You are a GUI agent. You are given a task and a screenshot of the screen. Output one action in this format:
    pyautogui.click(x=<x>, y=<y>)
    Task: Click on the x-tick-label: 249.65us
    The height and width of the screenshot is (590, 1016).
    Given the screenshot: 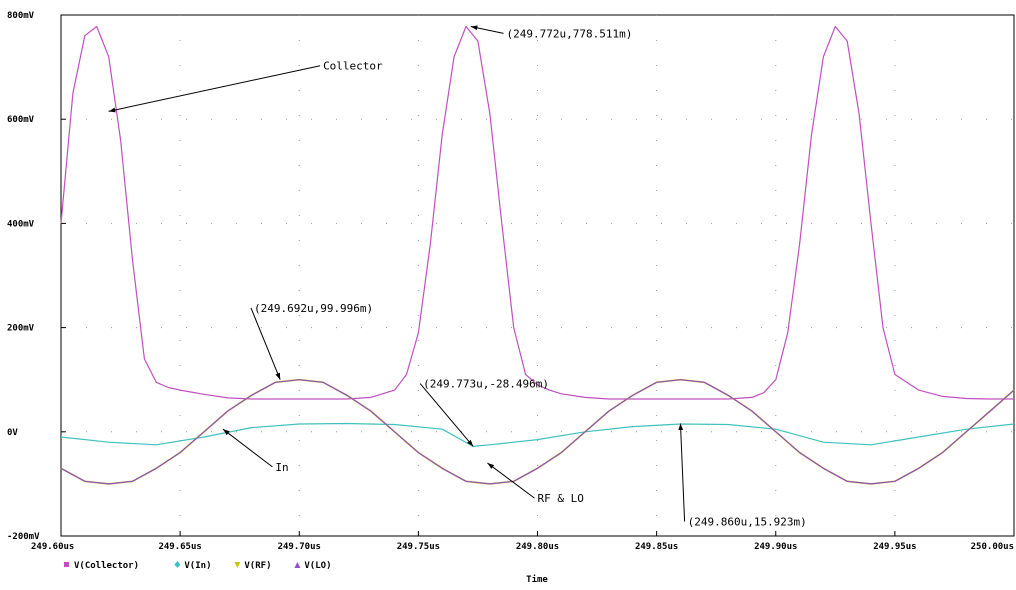 What is the action you would take?
    pyautogui.click(x=179, y=547)
    